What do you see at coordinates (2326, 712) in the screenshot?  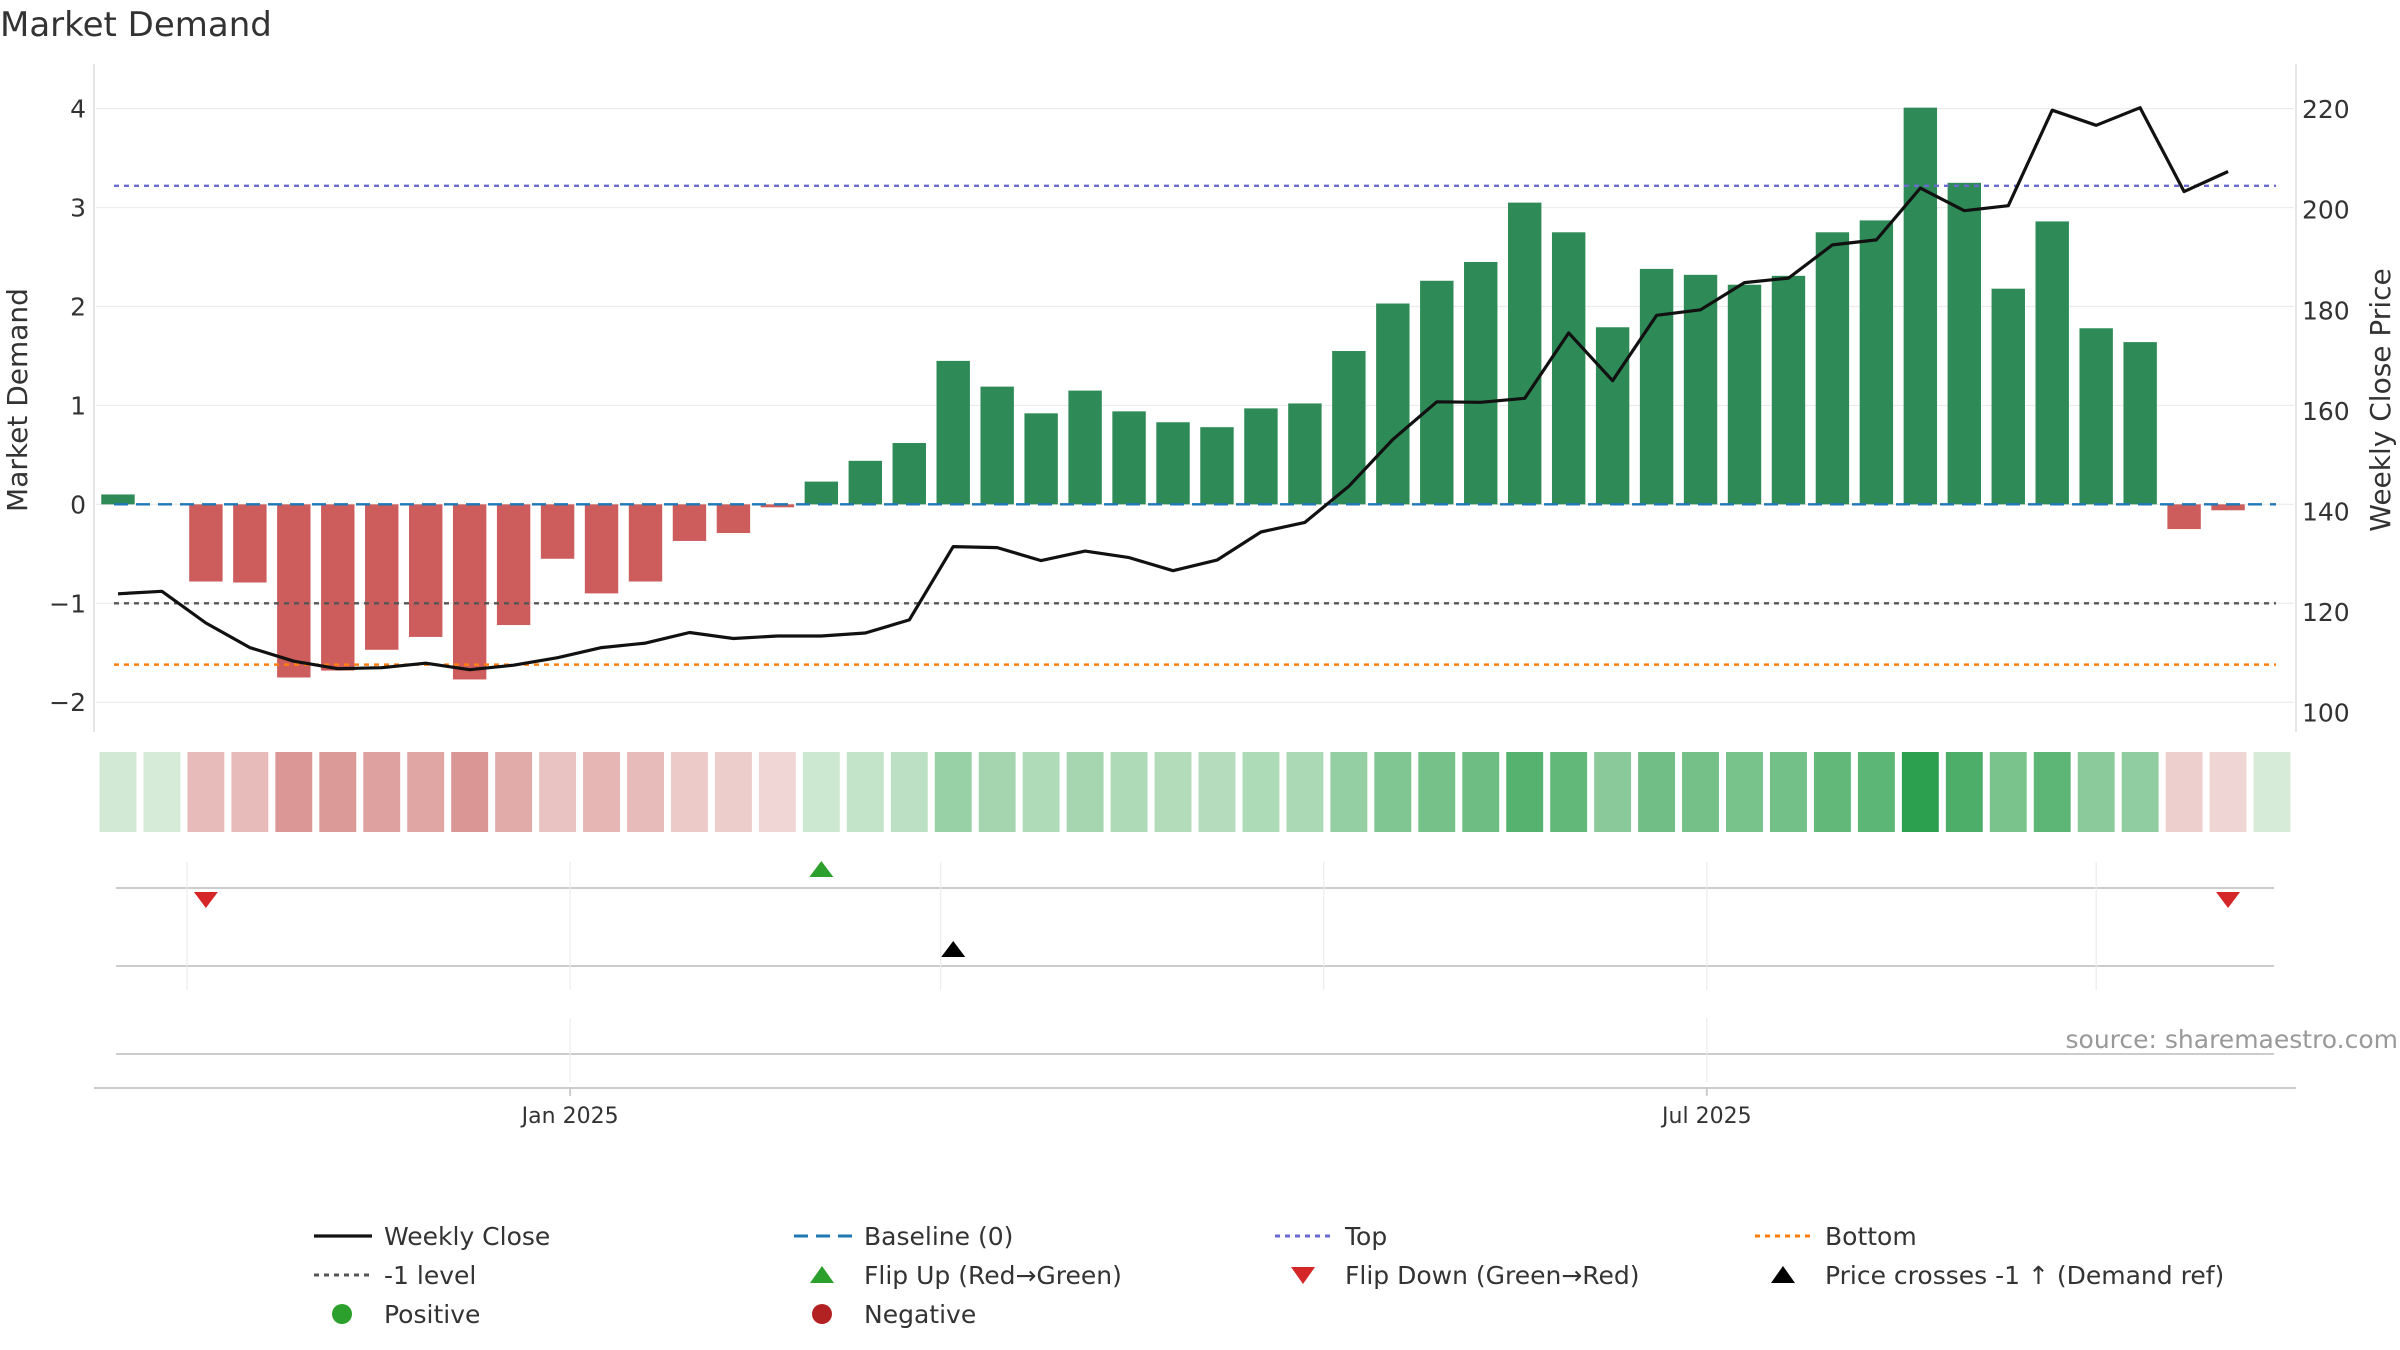 I see `y2-tick-label: 100` at bounding box center [2326, 712].